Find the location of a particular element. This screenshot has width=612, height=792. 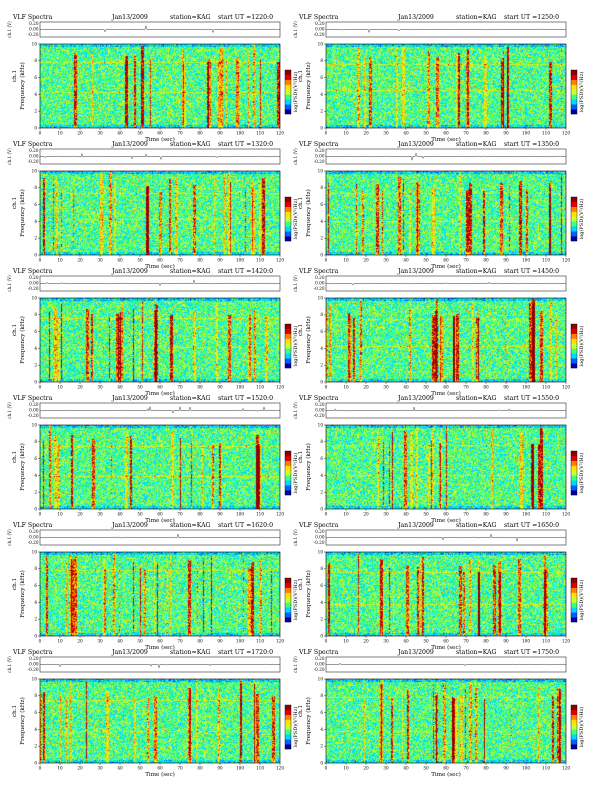

time-tick-label: 0 is located at coordinates (326, 260).